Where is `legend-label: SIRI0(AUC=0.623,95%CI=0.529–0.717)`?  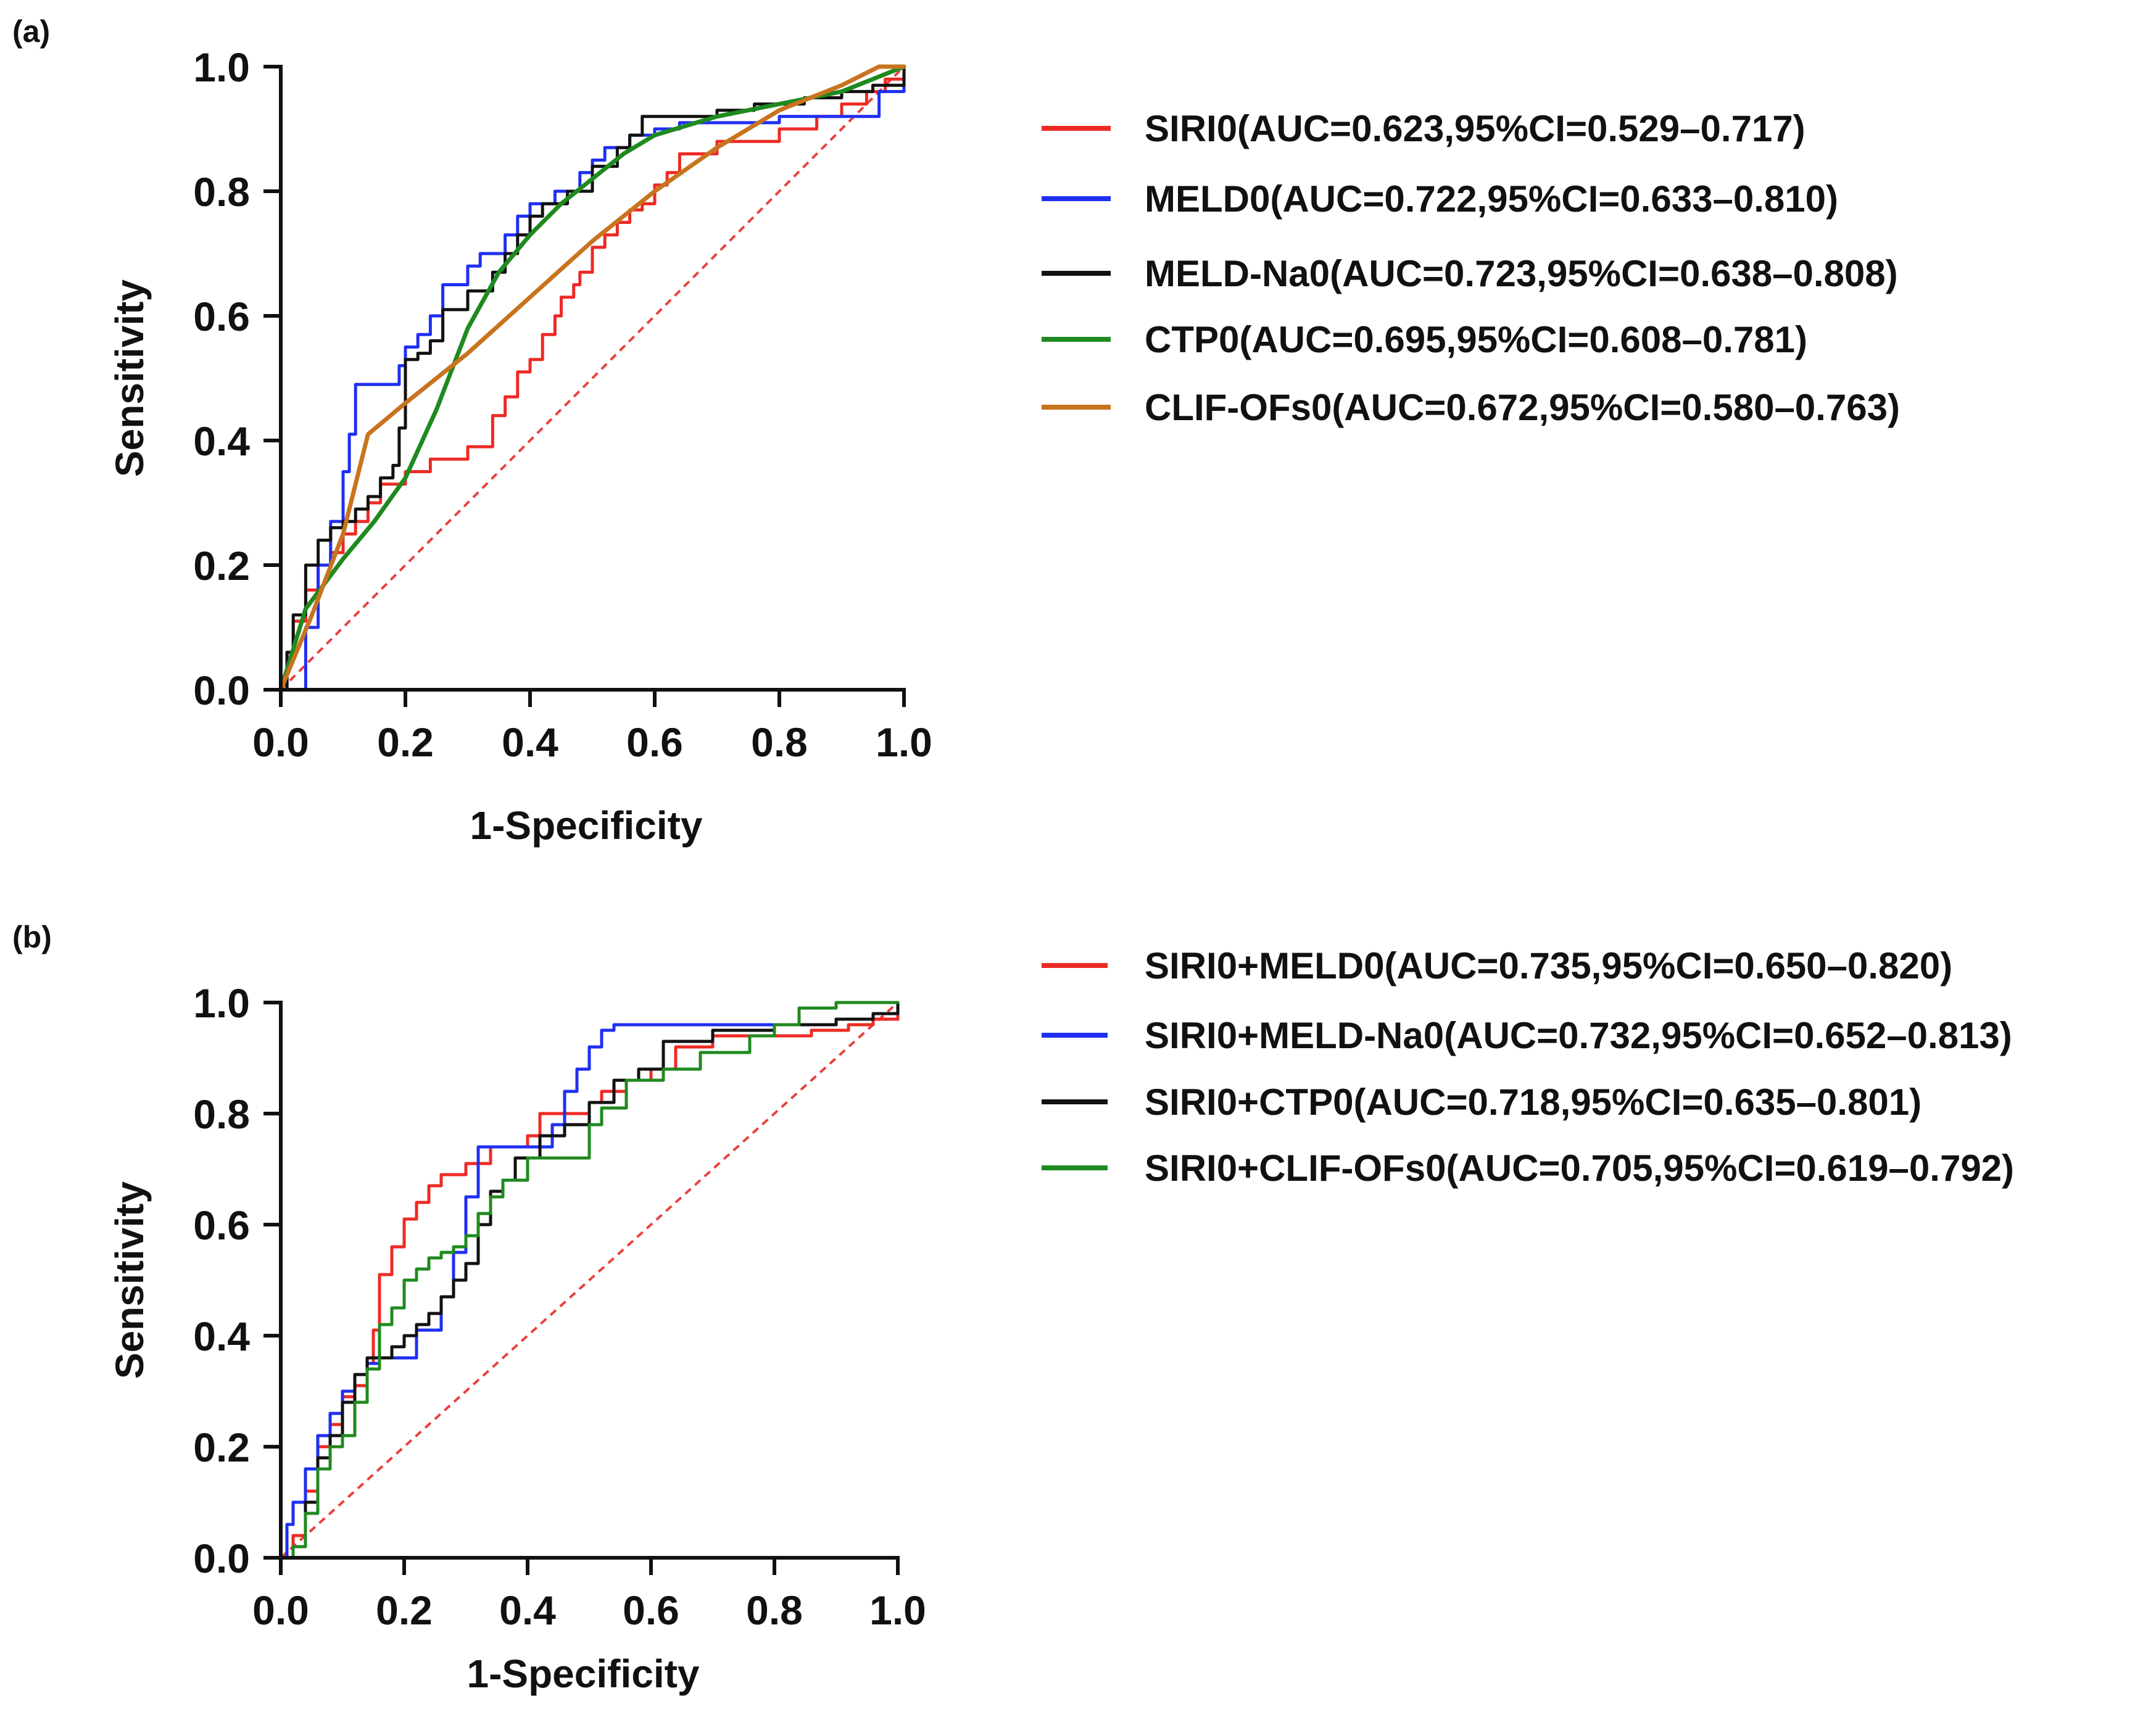
legend-label: SIRI0(AUC=0.623,95%CI=0.529–0.717) is located at coordinates (1475, 128).